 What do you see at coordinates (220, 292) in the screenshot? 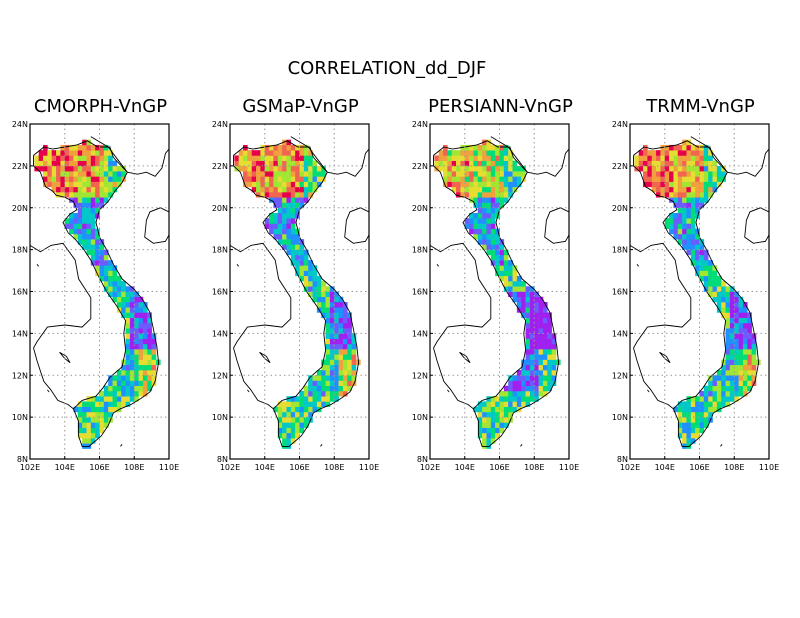
I see `lat-tick-label: 16N` at bounding box center [220, 292].